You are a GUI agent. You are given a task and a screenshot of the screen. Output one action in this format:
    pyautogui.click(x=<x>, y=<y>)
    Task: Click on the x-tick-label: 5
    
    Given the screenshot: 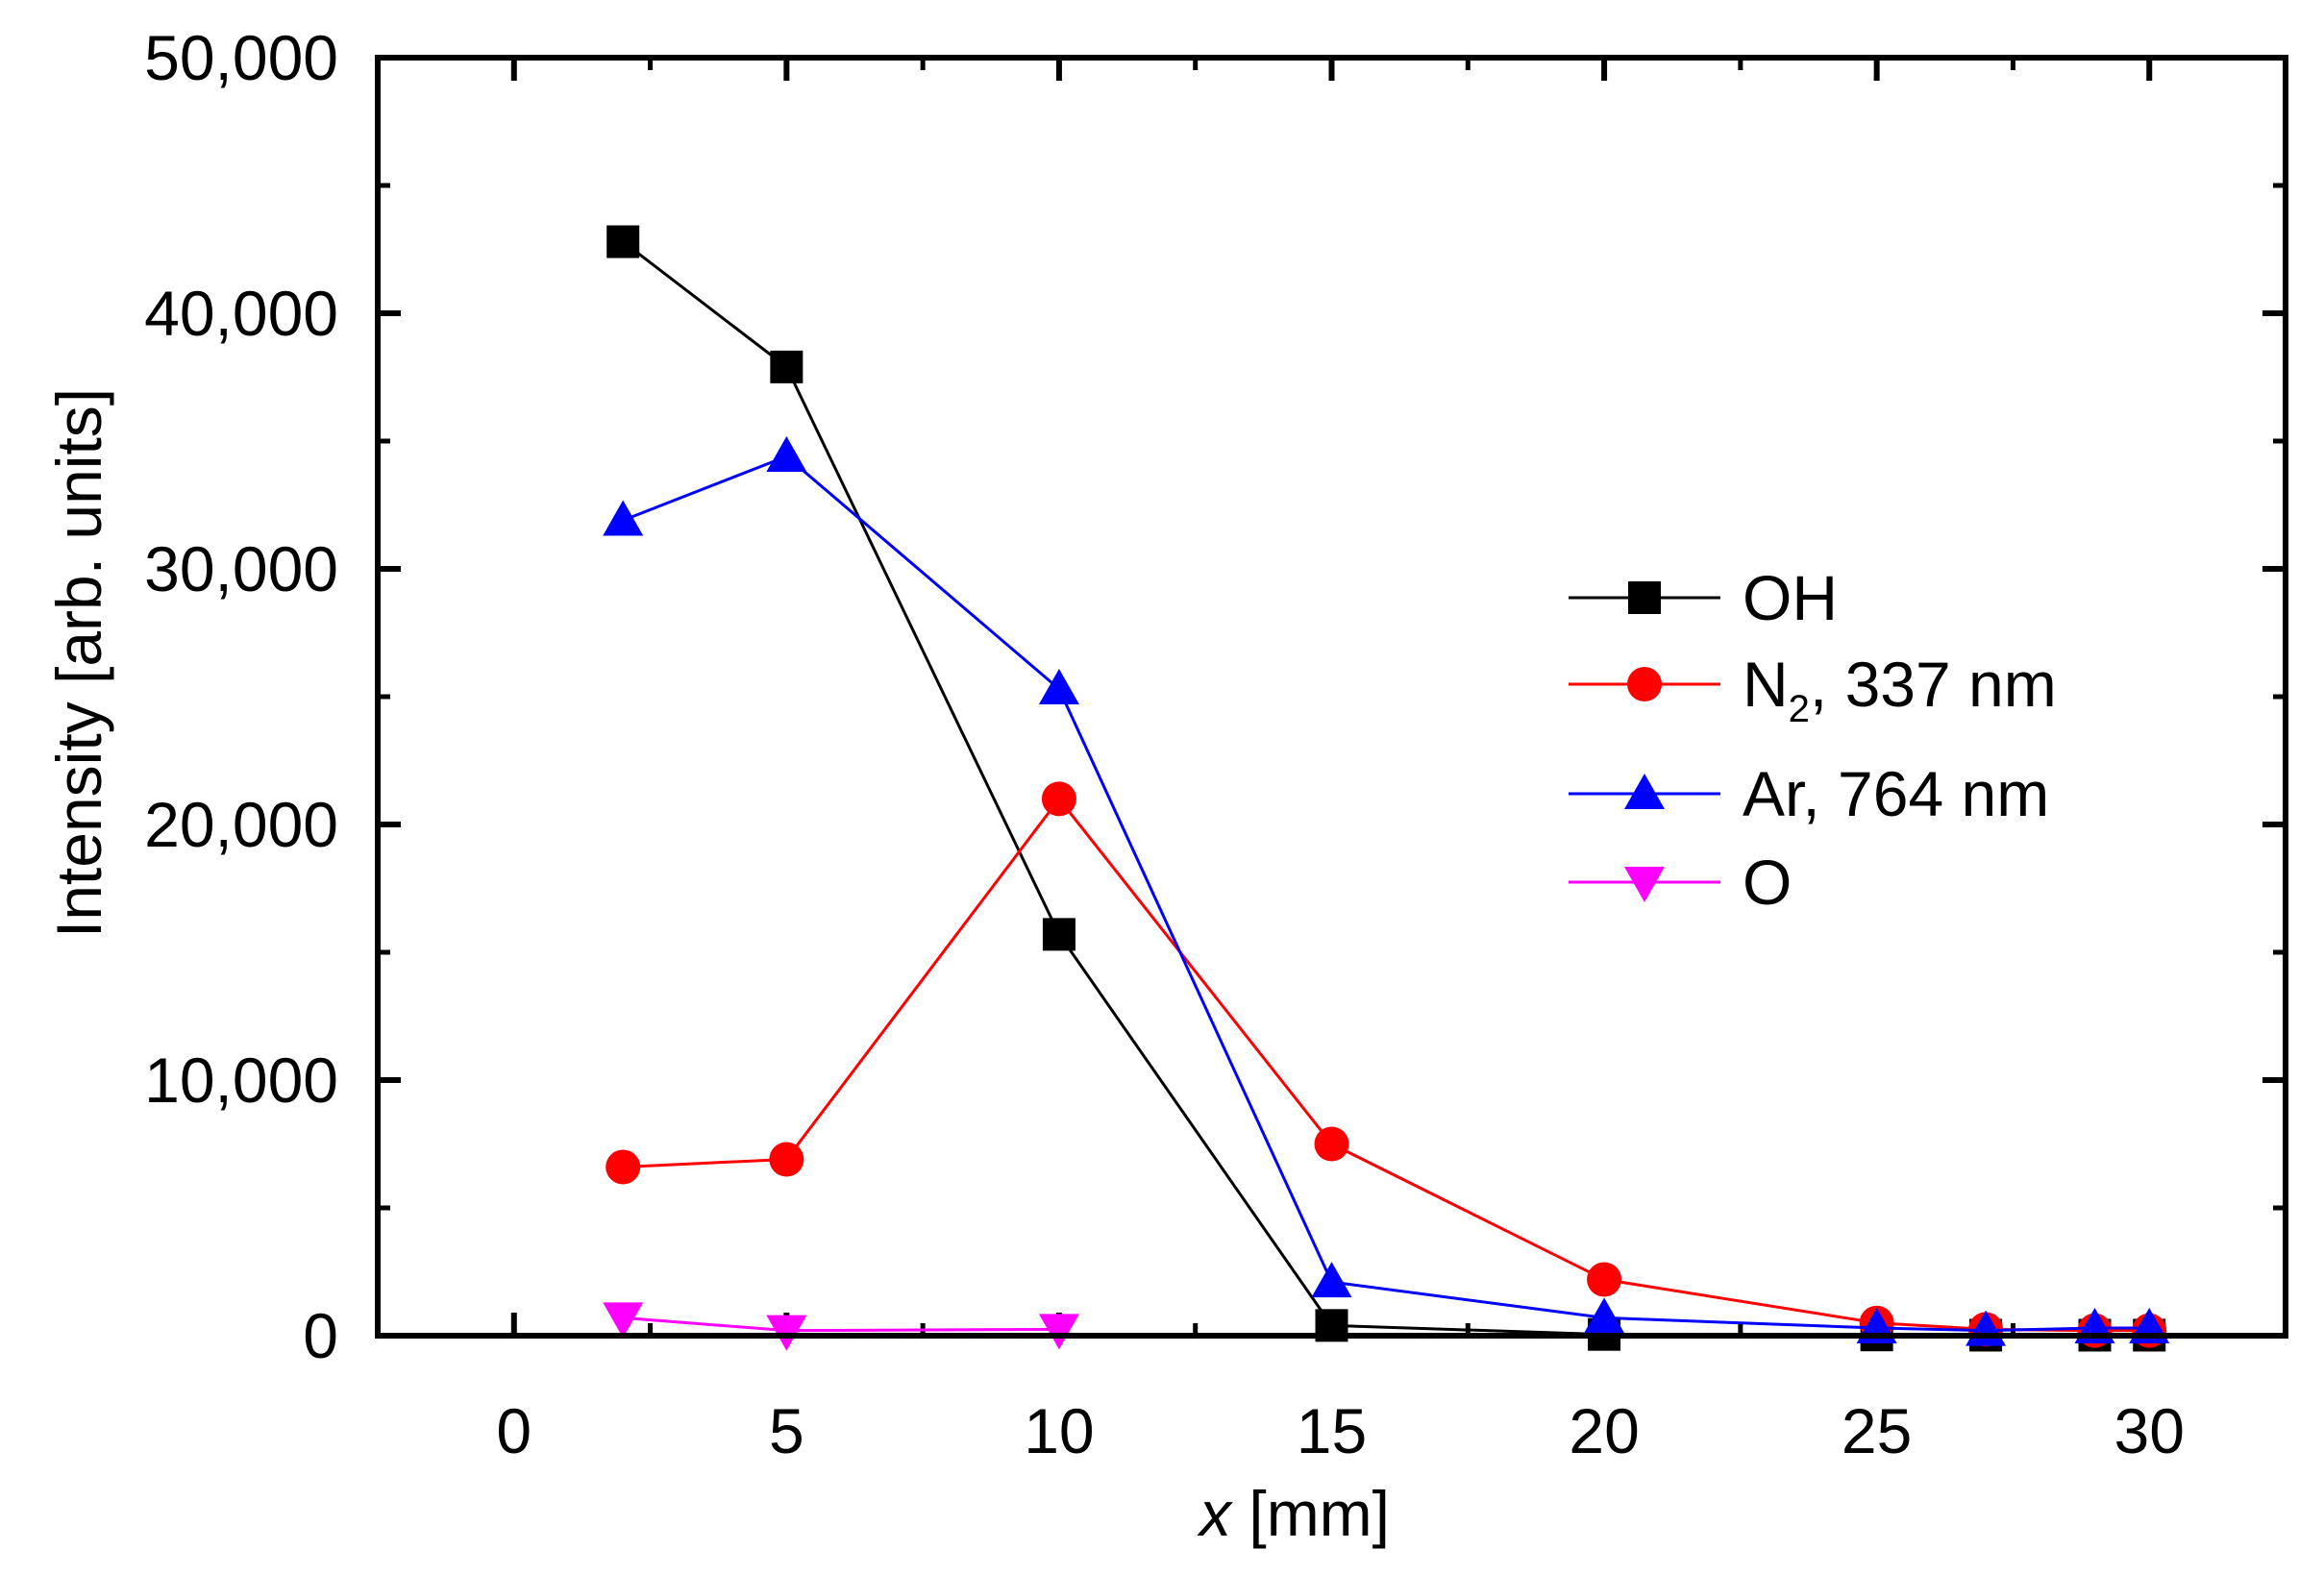 What is the action you would take?
    pyautogui.click(x=786, y=1430)
    